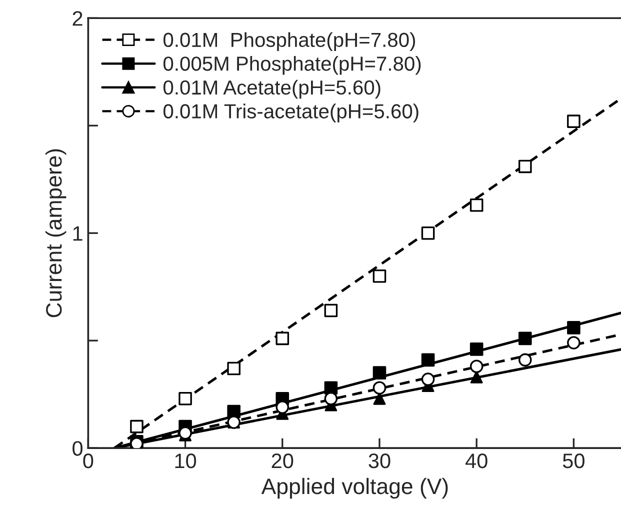 This screenshot has width=621, height=518. What do you see at coordinates (77, 233) in the screenshot?
I see `y-tick-label: 1` at bounding box center [77, 233].